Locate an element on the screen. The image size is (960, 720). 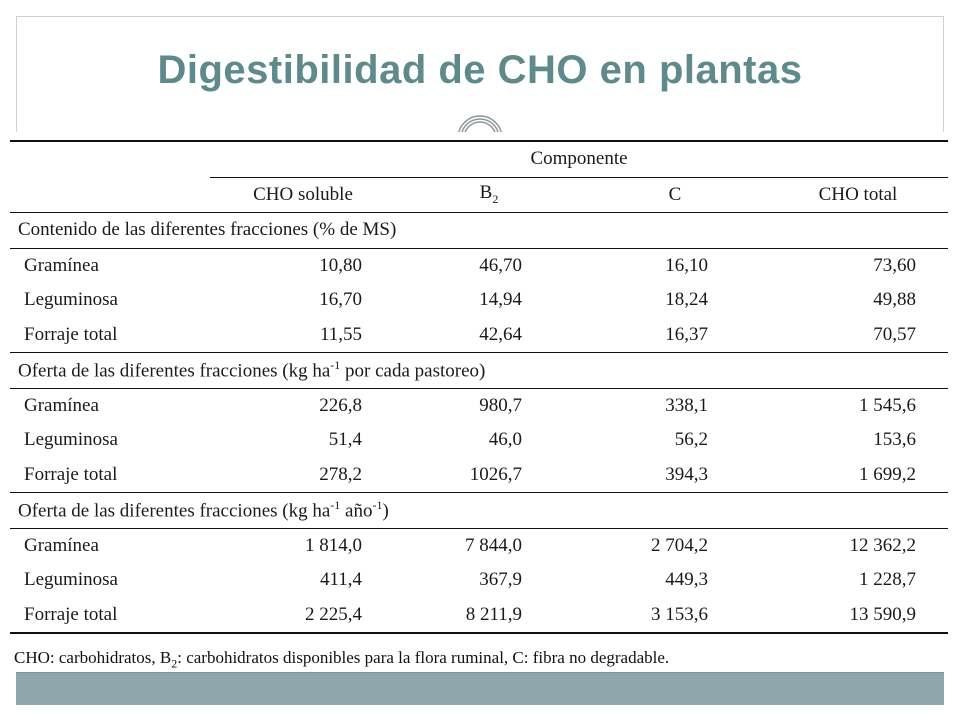
table-cell: 367,9 is located at coordinates (500, 580).